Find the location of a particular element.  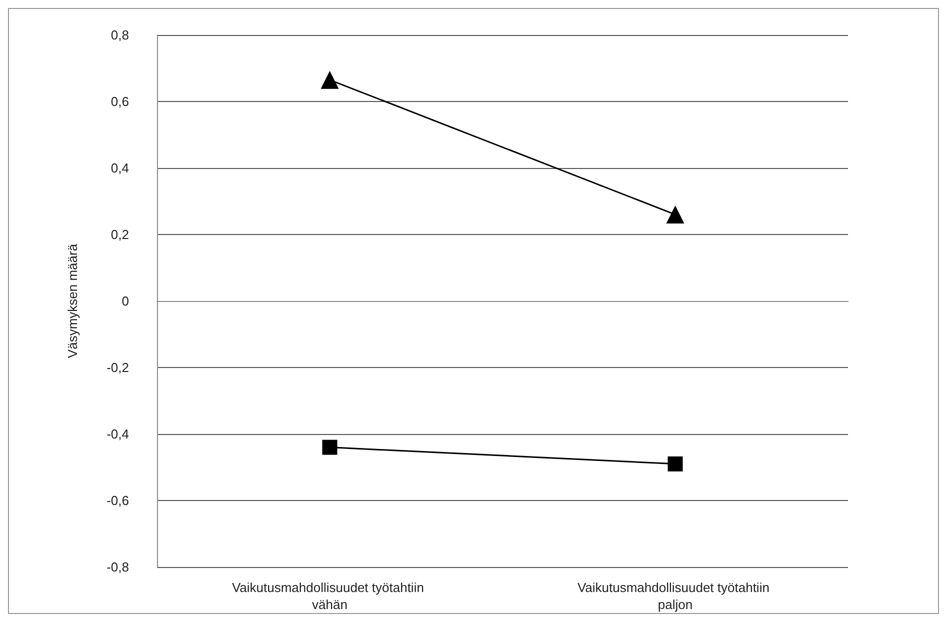

y-tick-label: 0,8 is located at coordinates (119, 35).